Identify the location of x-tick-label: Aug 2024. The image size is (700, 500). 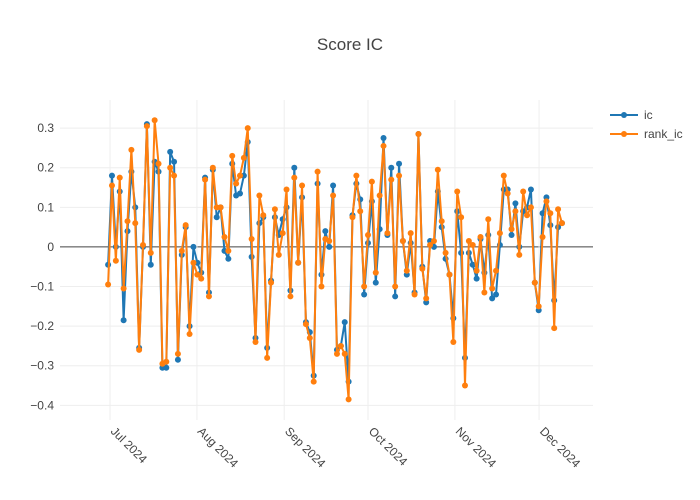
(218, 447).